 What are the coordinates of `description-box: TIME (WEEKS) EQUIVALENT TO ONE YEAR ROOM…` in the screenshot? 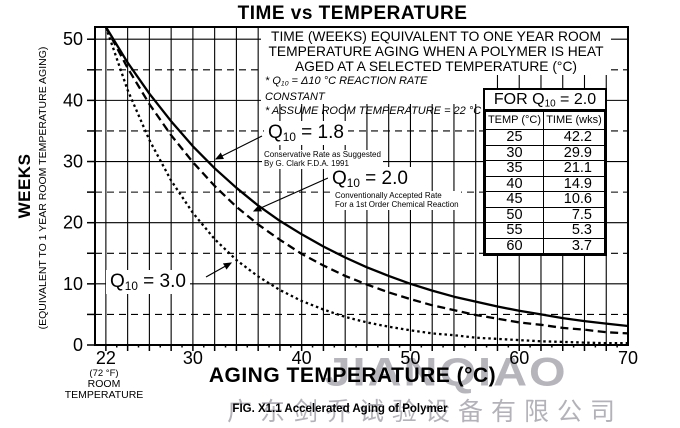 It's located at (436, 51).